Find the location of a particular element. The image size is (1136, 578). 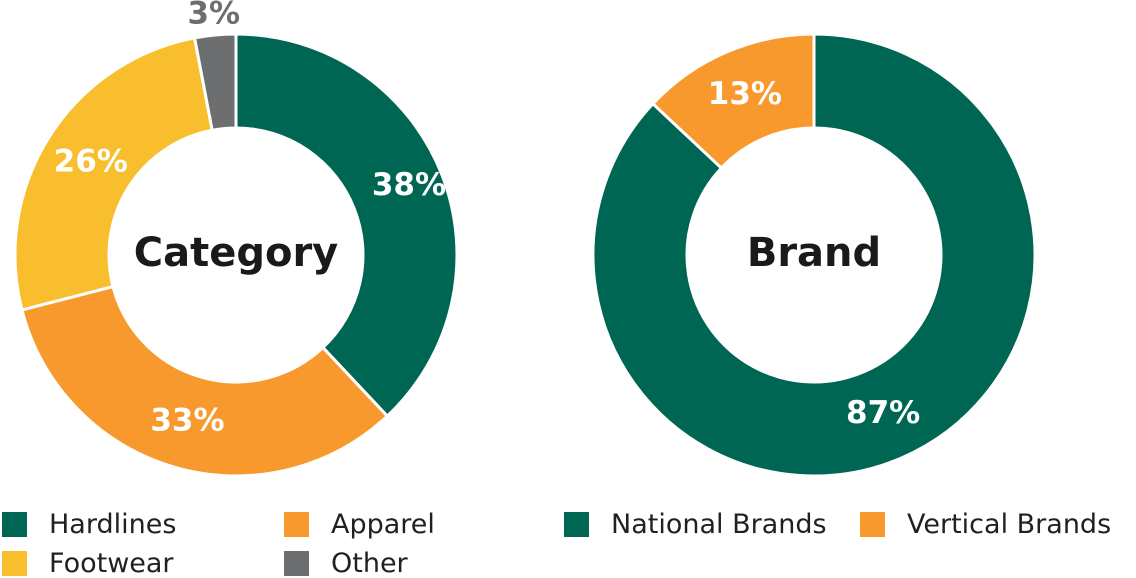

brand-center-title: Brand is located at coordinates (814, 253).